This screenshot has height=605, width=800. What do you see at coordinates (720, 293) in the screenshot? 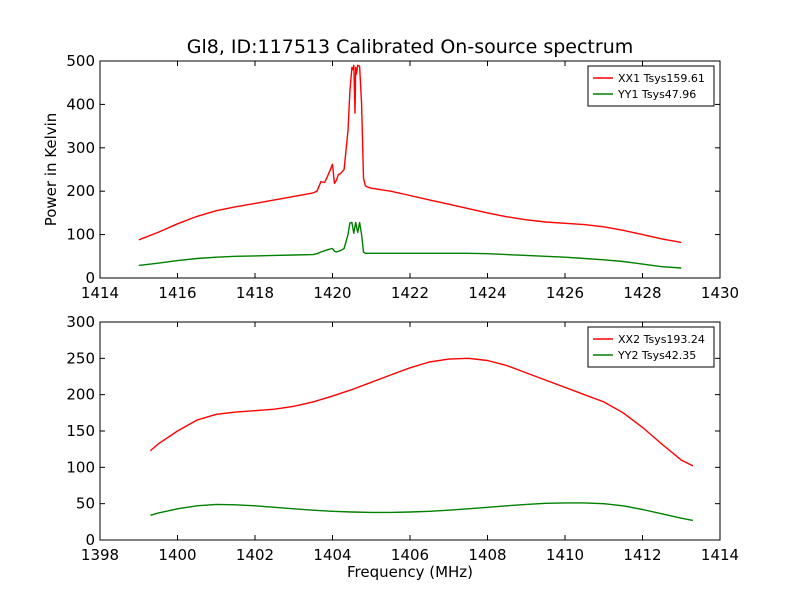
I see `x-tick-label: 1430` at bounding box center [720, 293].